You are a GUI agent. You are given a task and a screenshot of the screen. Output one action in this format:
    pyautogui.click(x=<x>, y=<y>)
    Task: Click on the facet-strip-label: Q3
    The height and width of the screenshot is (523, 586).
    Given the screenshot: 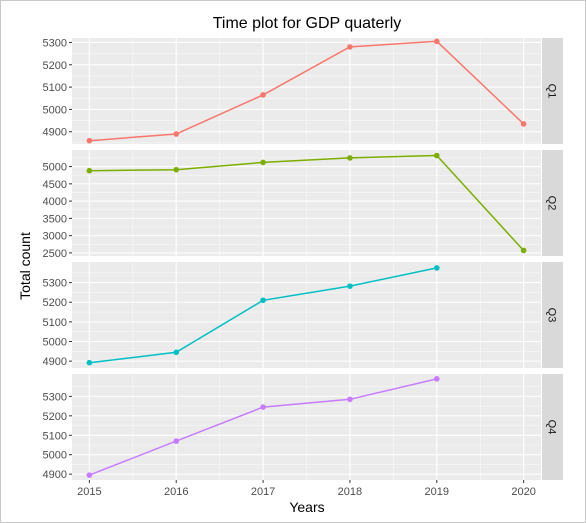 What is the action you would take?
    pyautogui.click(x=552, y=315)
    